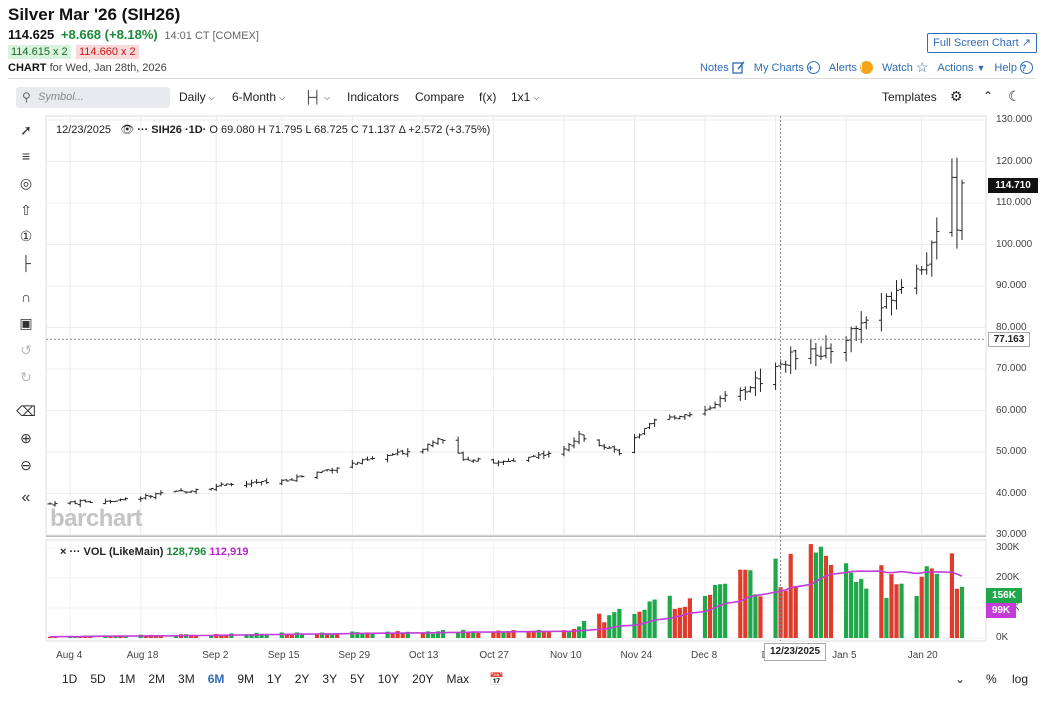 This screenshot has width=1057, height=721. What do you see at coordinates (26, 97) in the screenshot?
I see `search-icon: ⚲` at bounding box center [26, 97].